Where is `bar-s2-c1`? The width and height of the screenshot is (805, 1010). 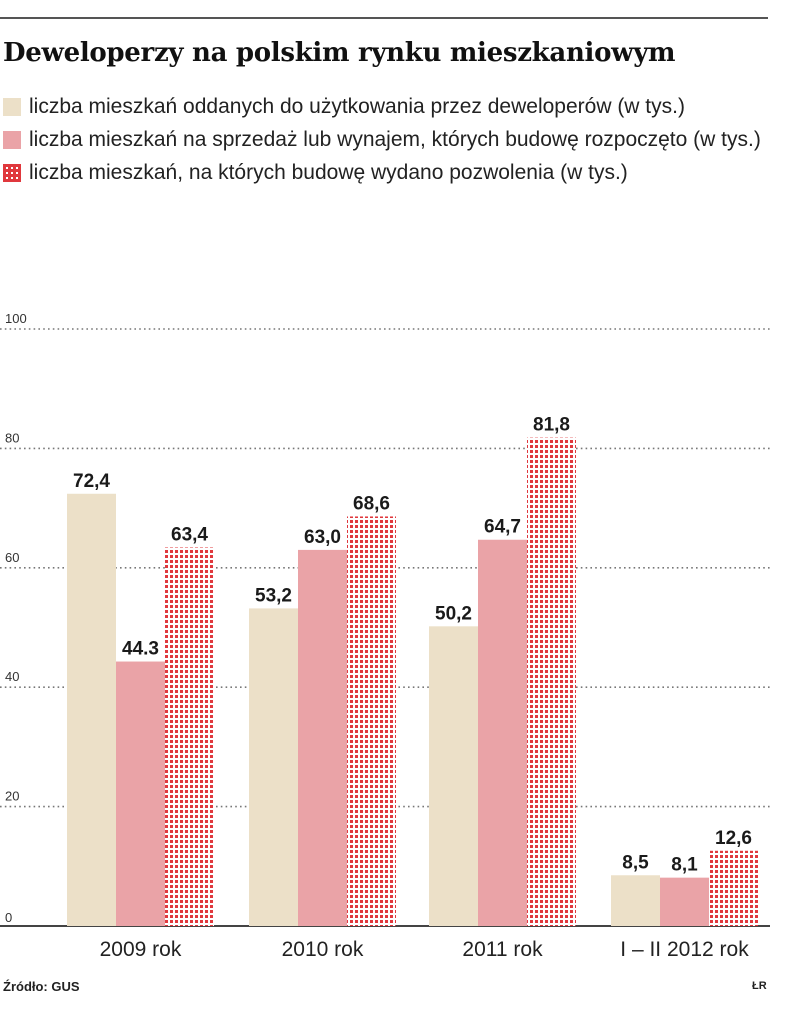 bar-s2-c1 is located at coordinates (371, 721).